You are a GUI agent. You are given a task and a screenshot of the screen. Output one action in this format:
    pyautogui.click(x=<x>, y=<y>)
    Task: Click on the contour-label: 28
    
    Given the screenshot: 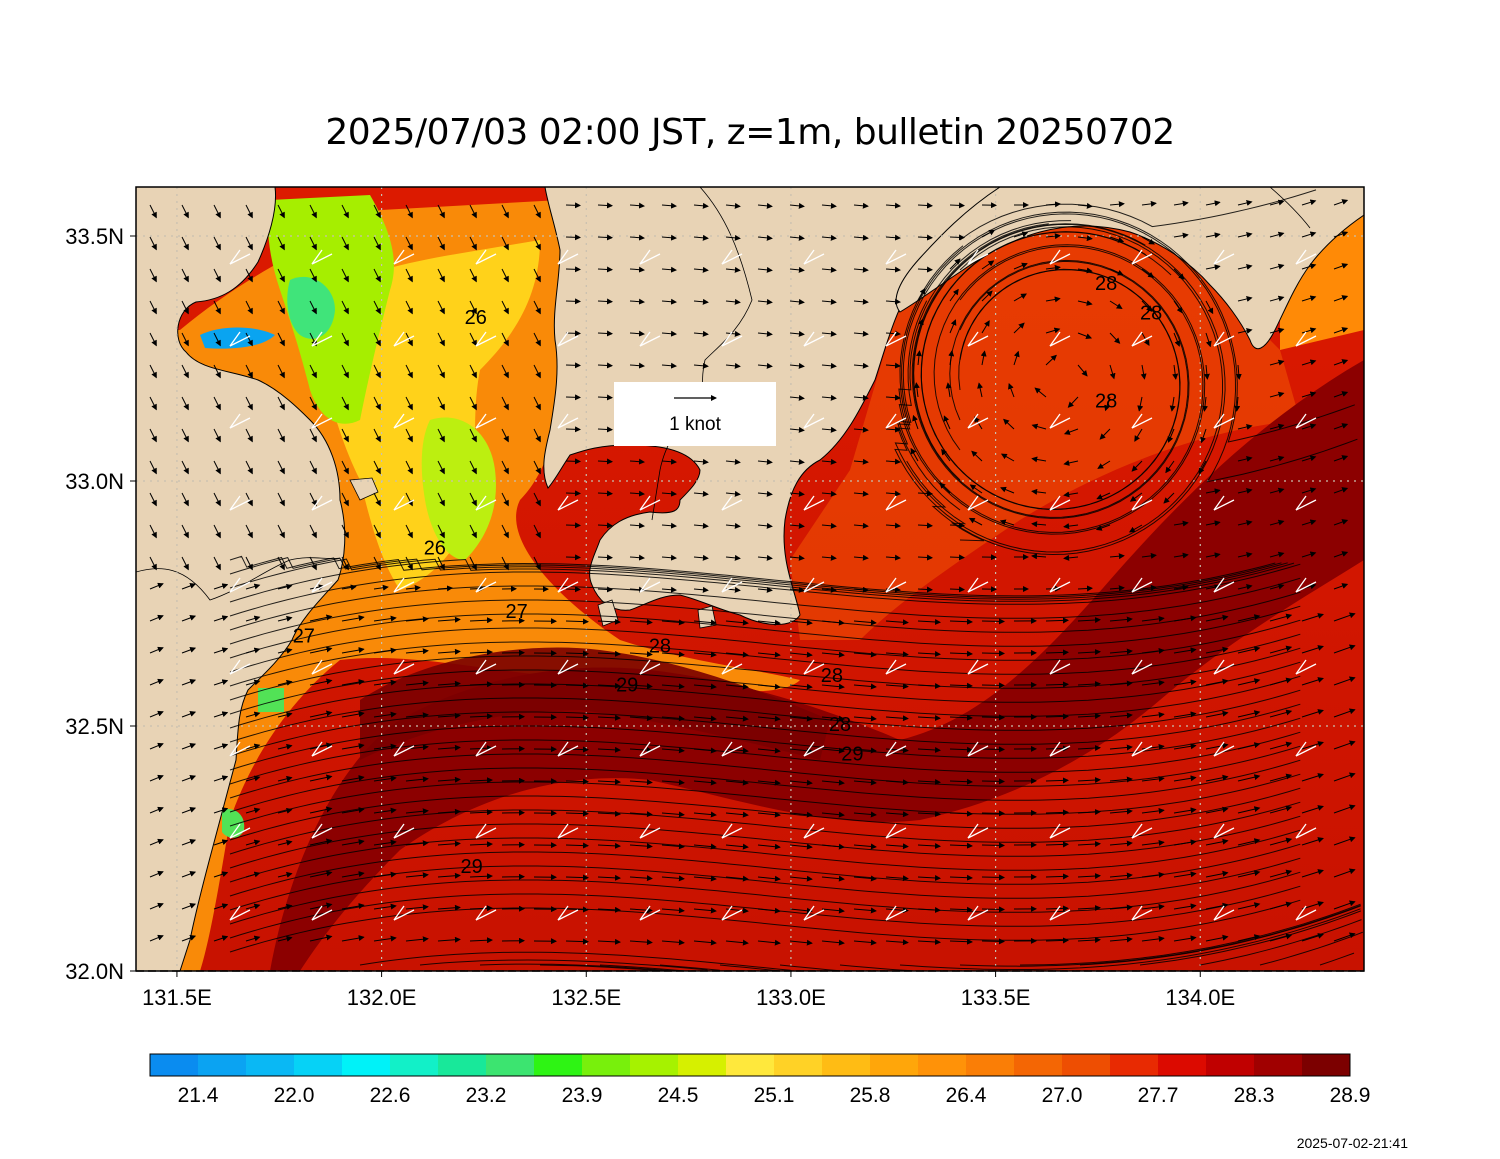 What is the action you would take?
    pyautogui.click(x=1106, y=284)
    